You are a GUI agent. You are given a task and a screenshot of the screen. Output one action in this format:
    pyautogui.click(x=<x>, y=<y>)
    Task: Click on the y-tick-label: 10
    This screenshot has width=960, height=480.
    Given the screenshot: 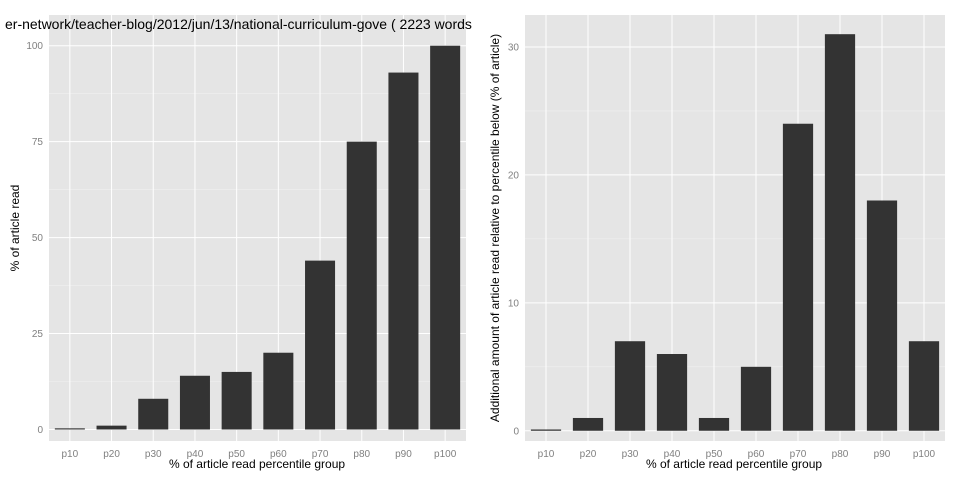 What is the action you would take?
    pyautogui.click(x=514, y=303)
    